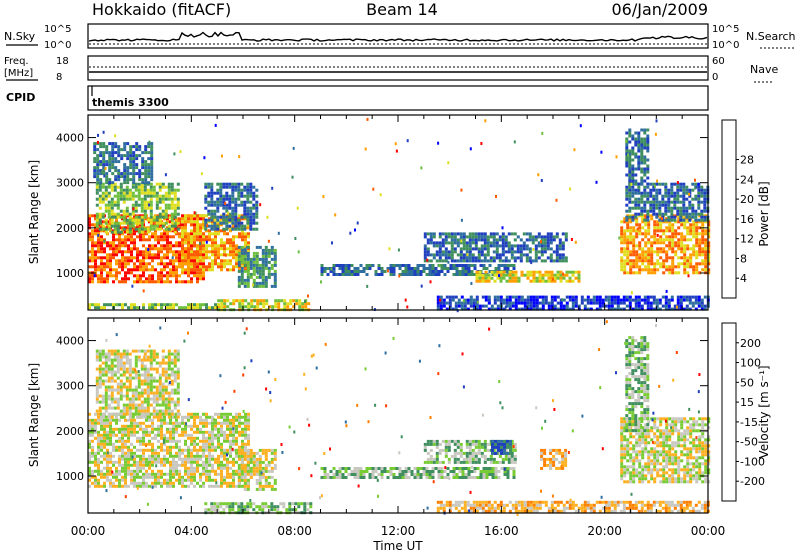 The height and width of the screenshot is (554, 800). I want to click on date-title: 06/Jan/2009, so click(659, 9).